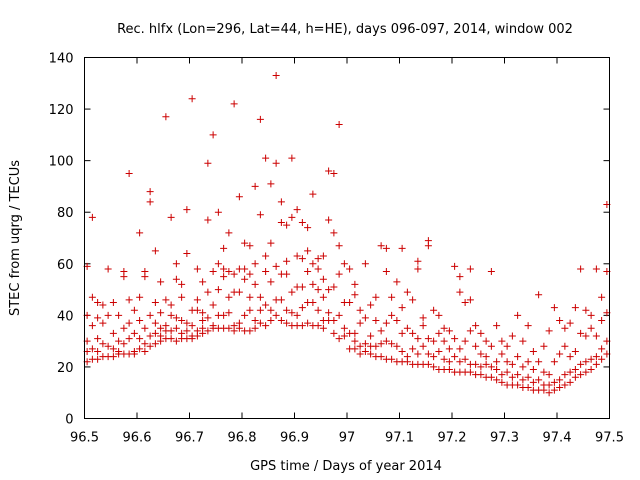 The height and width of the screenshot is (480, 640). Describe the element at coordinates (346, 466) in the screenshot. I see `x-axis-label: GPS time / Days of year 2014` at that location.